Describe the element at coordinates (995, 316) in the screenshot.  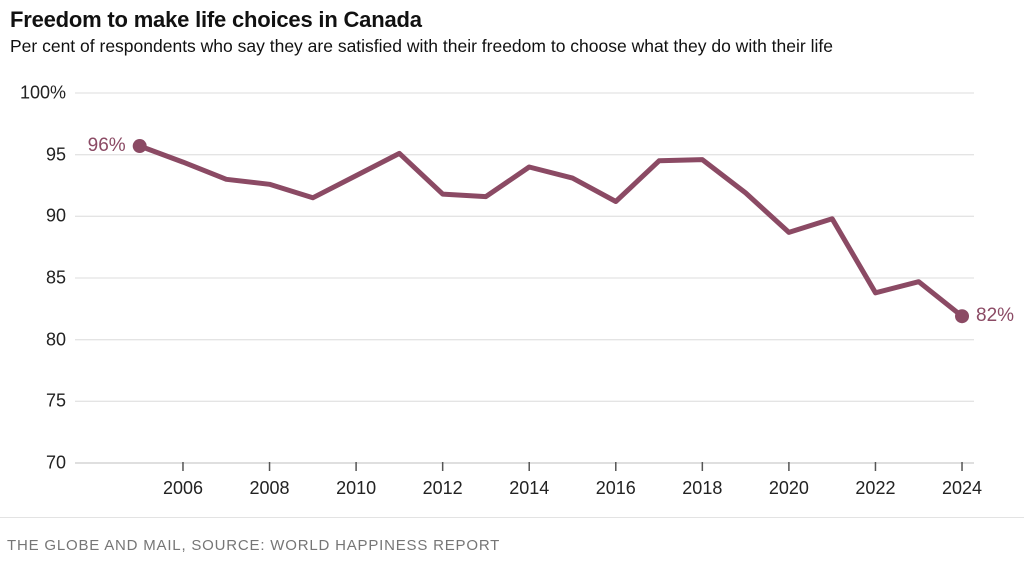
I see `value-label-2024: 82%` at that location.